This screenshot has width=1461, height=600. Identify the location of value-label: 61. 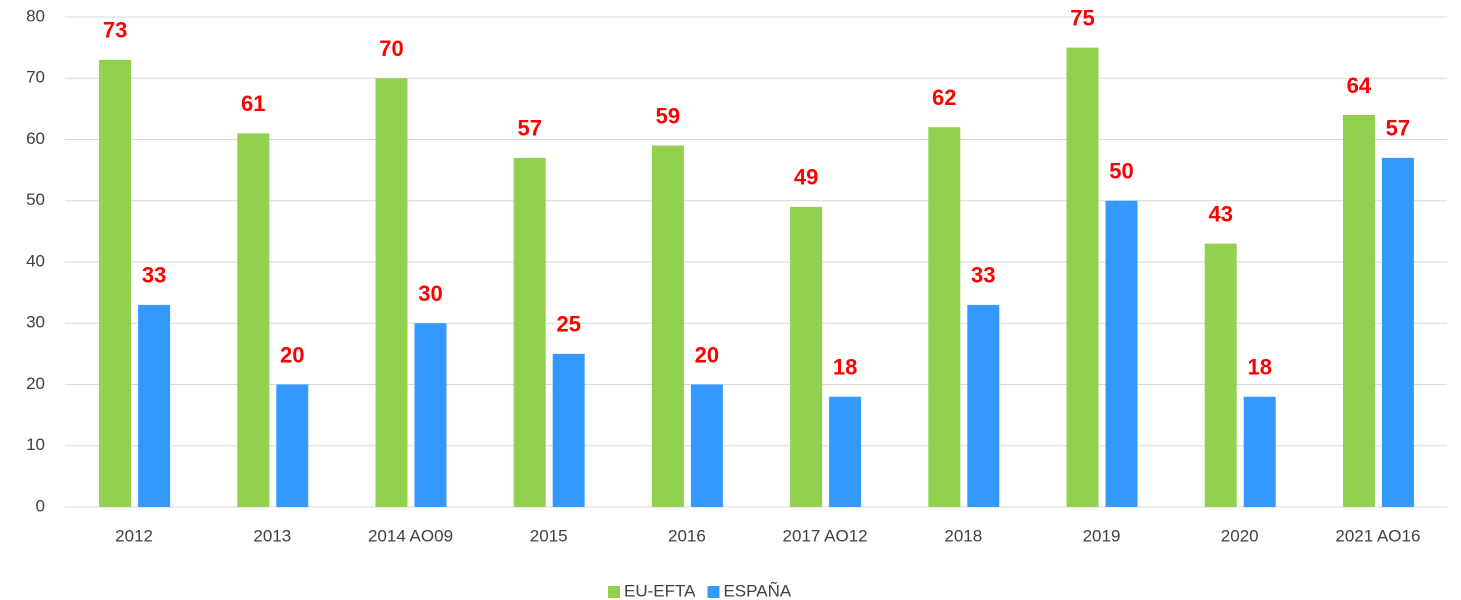
(253, 103).